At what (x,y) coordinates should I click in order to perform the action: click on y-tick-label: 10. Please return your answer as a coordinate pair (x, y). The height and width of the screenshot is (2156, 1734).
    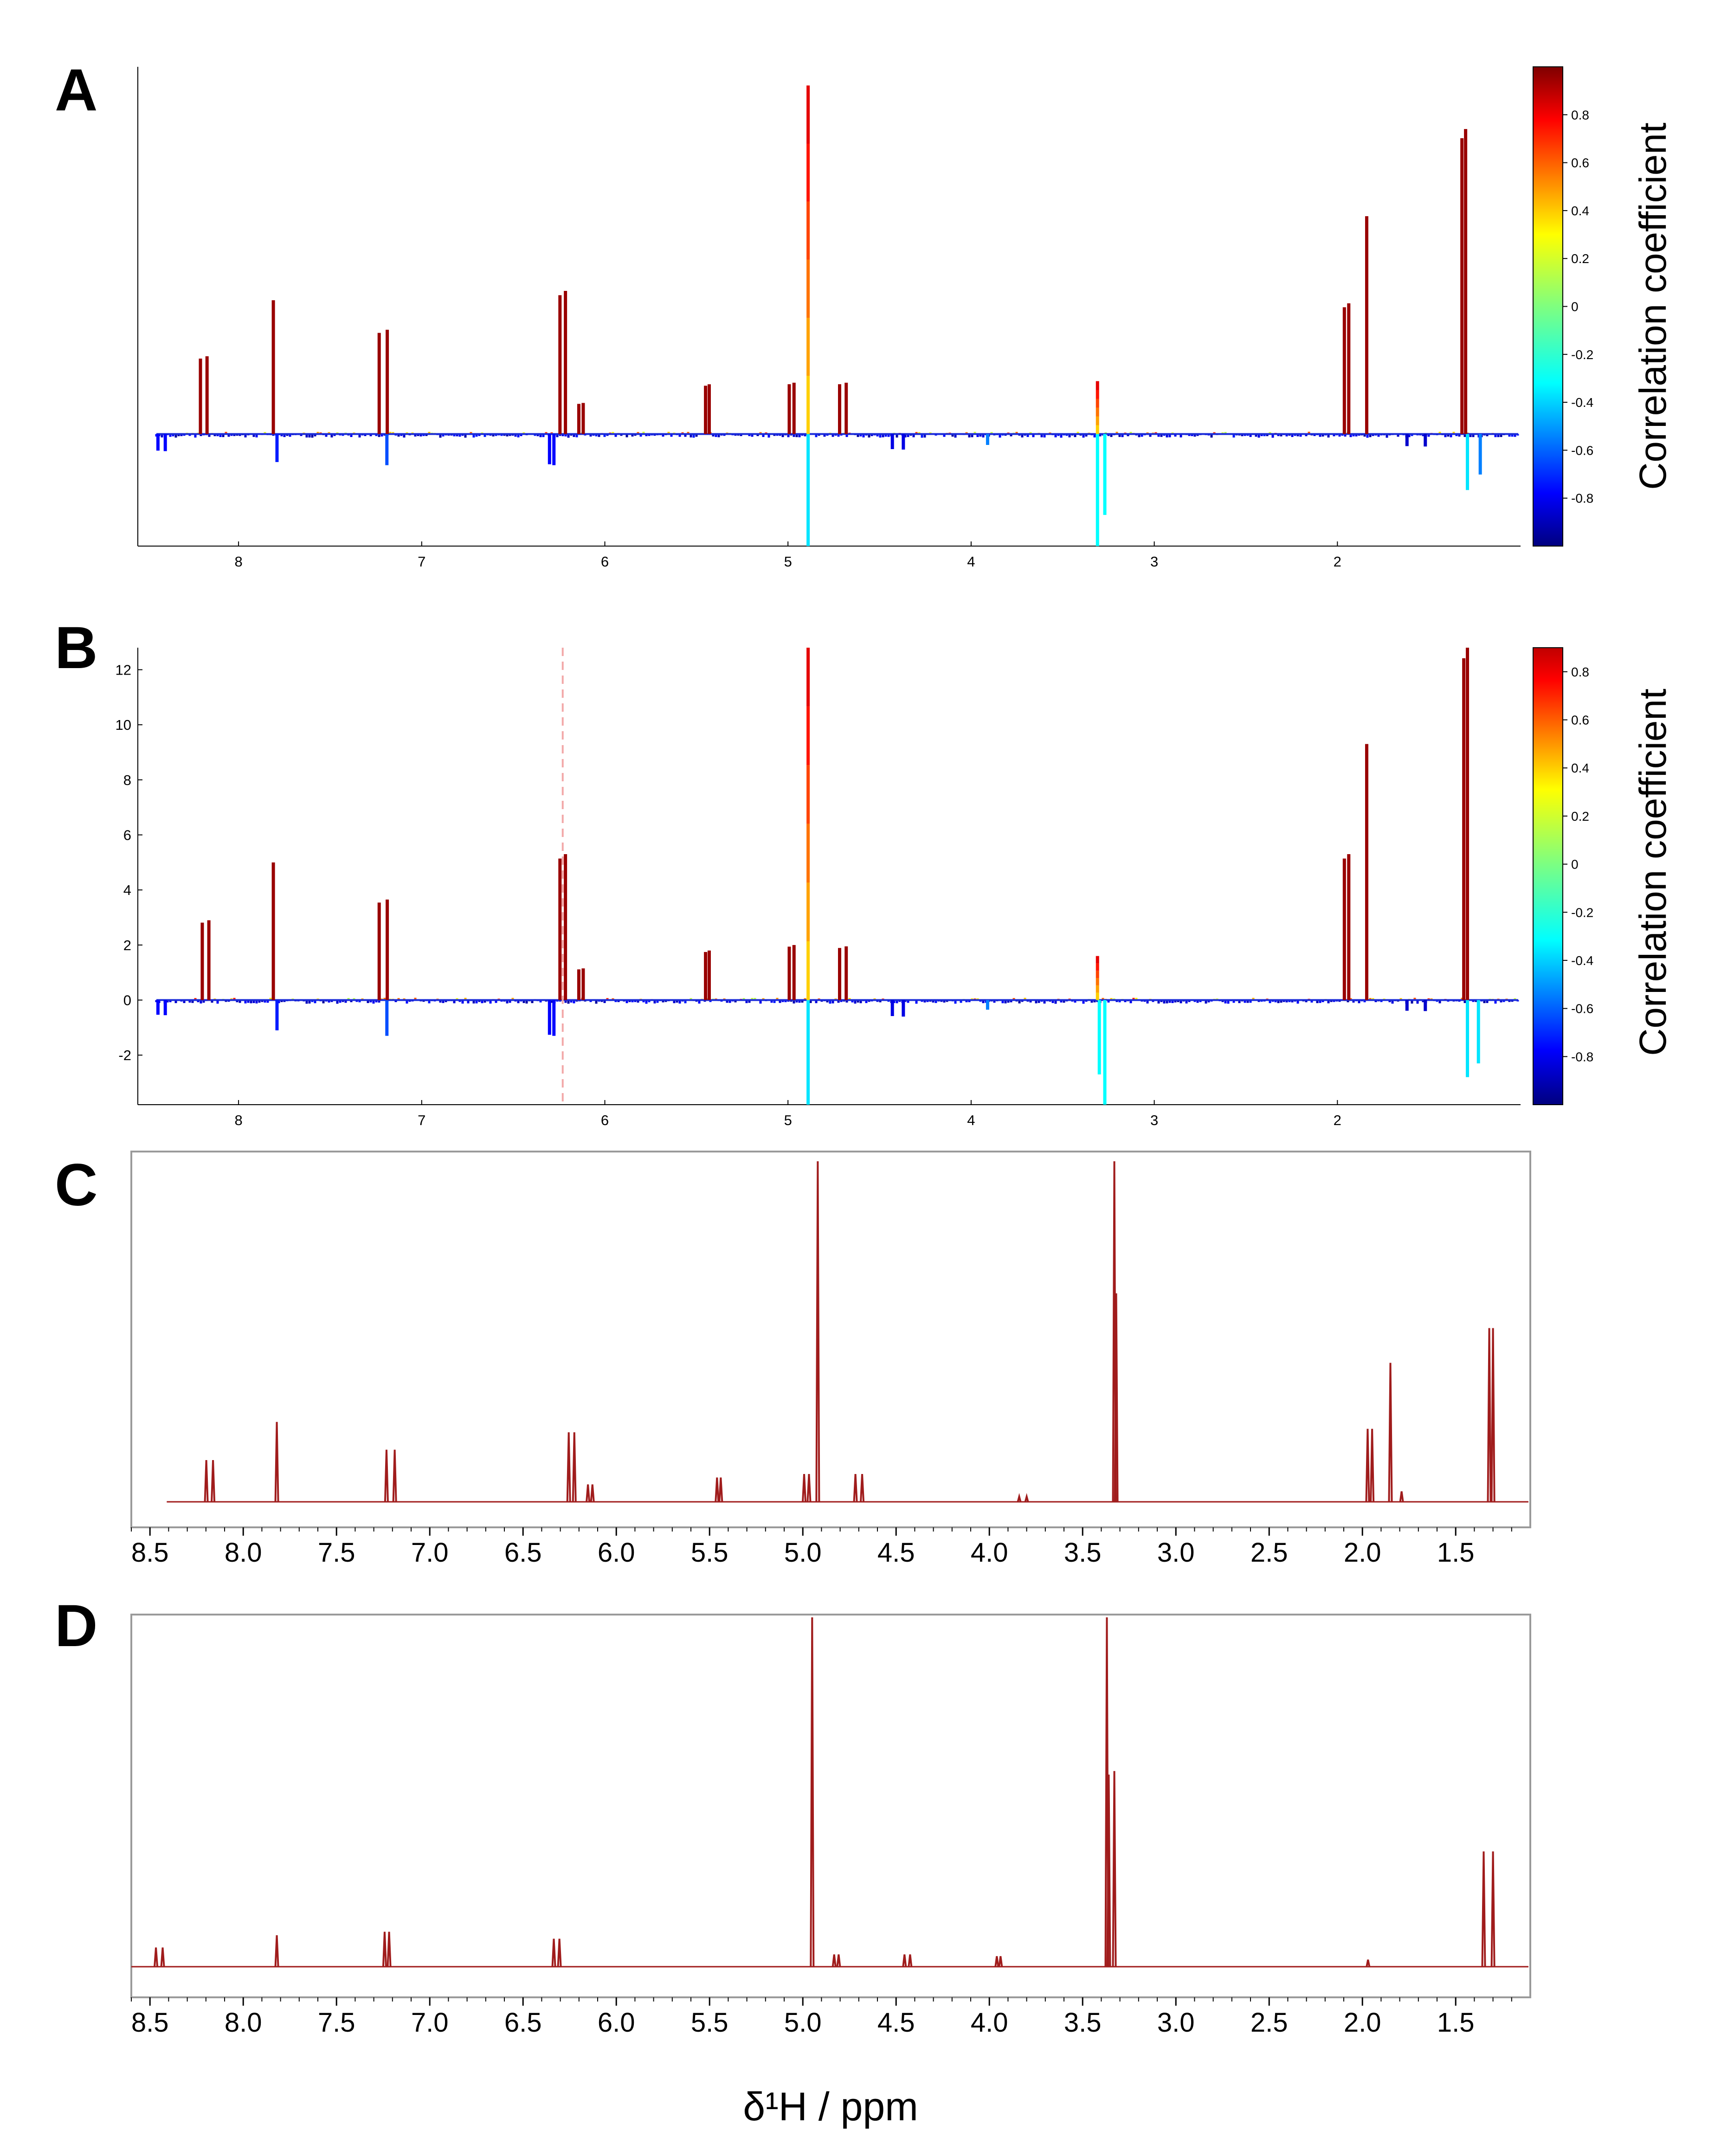
    Looking at the image, I should click on (123, 725).